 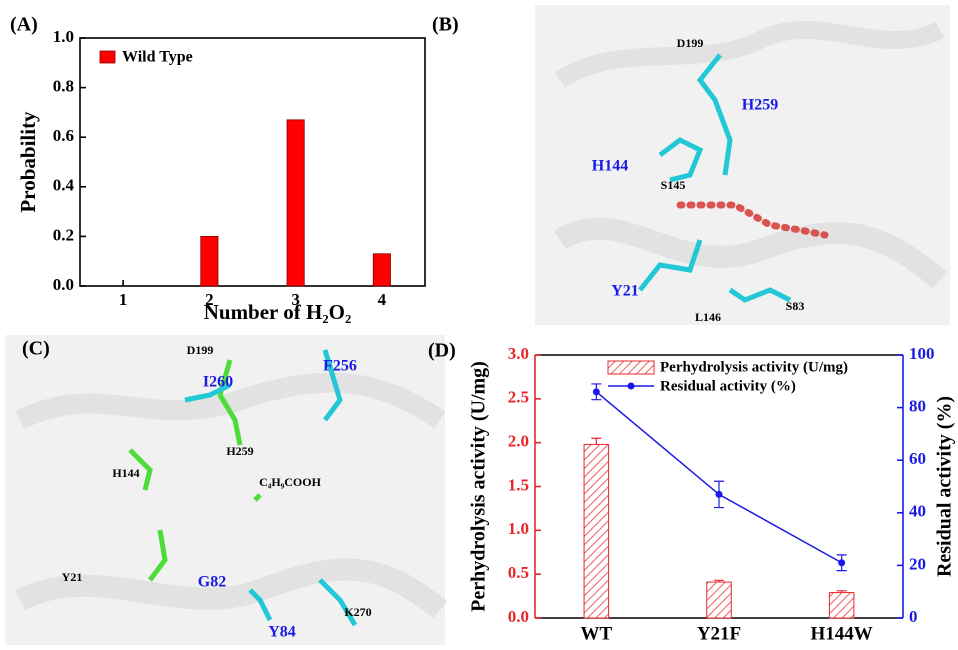 What do you see at coordinates (157, 57) in the screenshot?
I see `legend-label: Wild Type` at bounding box center [157, 57].